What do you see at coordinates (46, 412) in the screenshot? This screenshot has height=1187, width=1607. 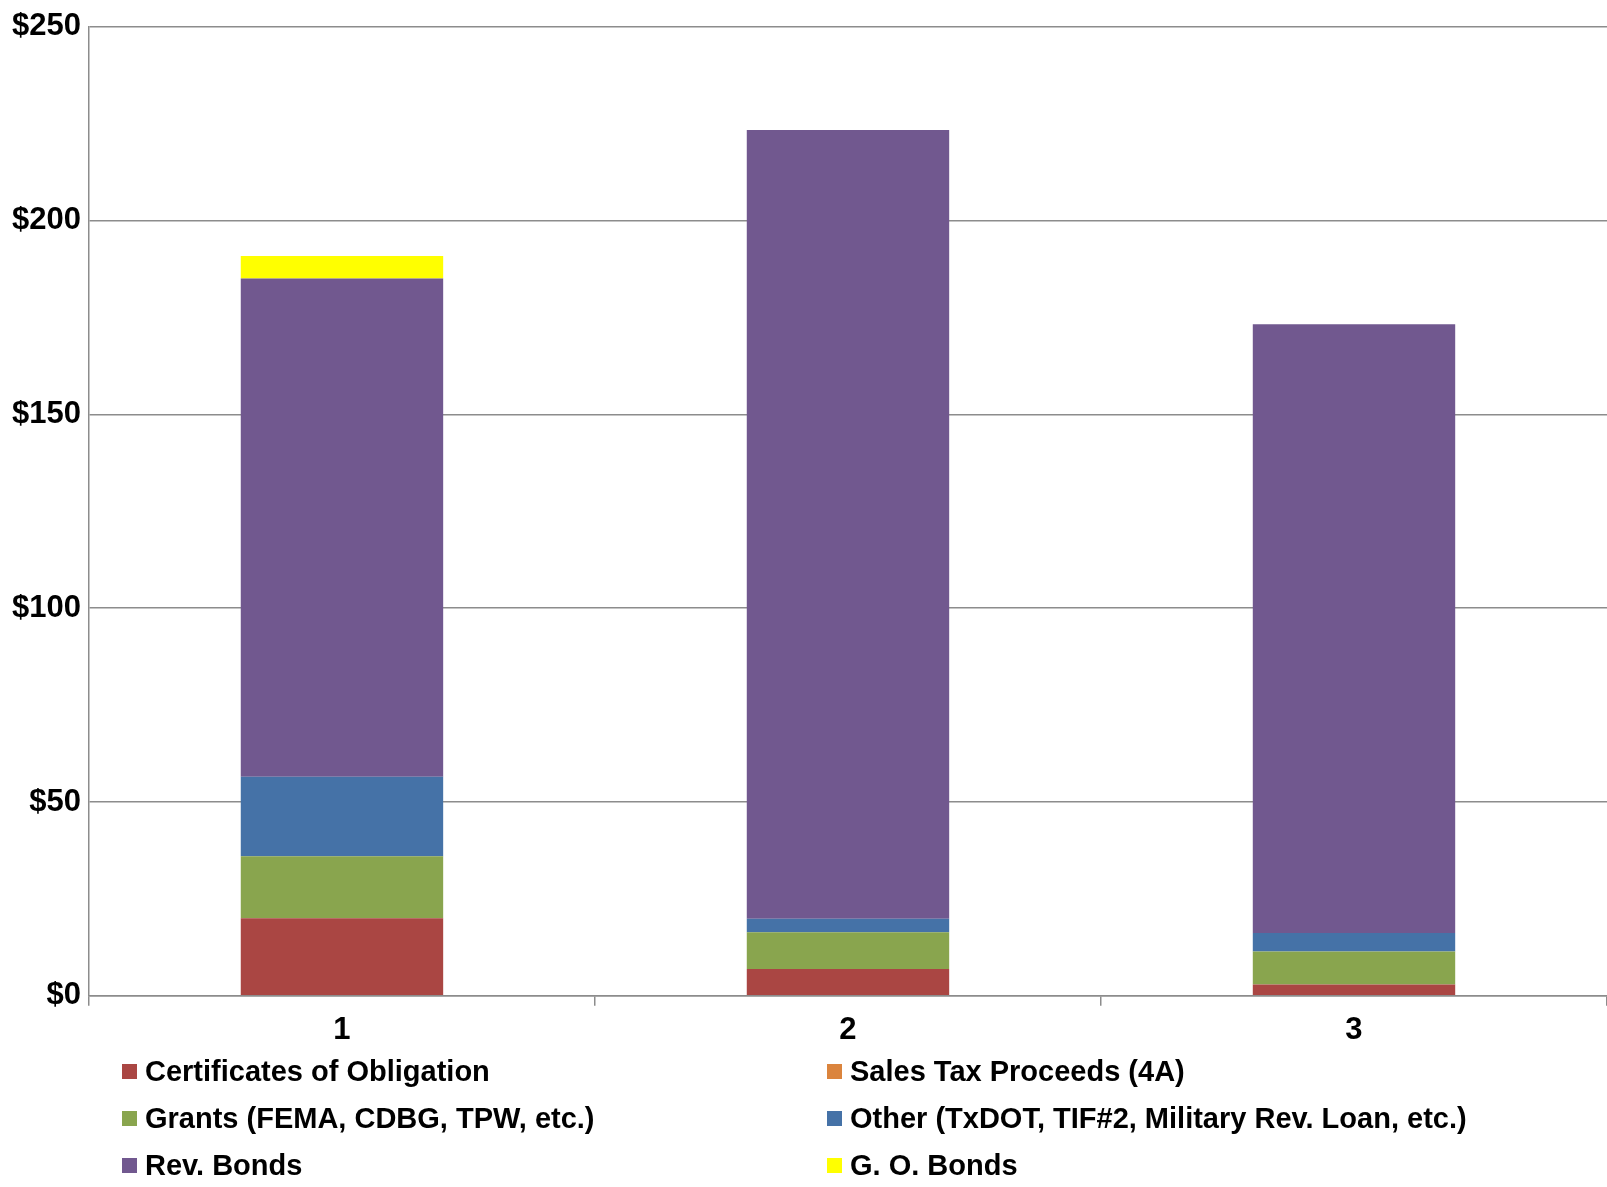 I see `y-tick-label: $150` at bounding box center [46, 412].